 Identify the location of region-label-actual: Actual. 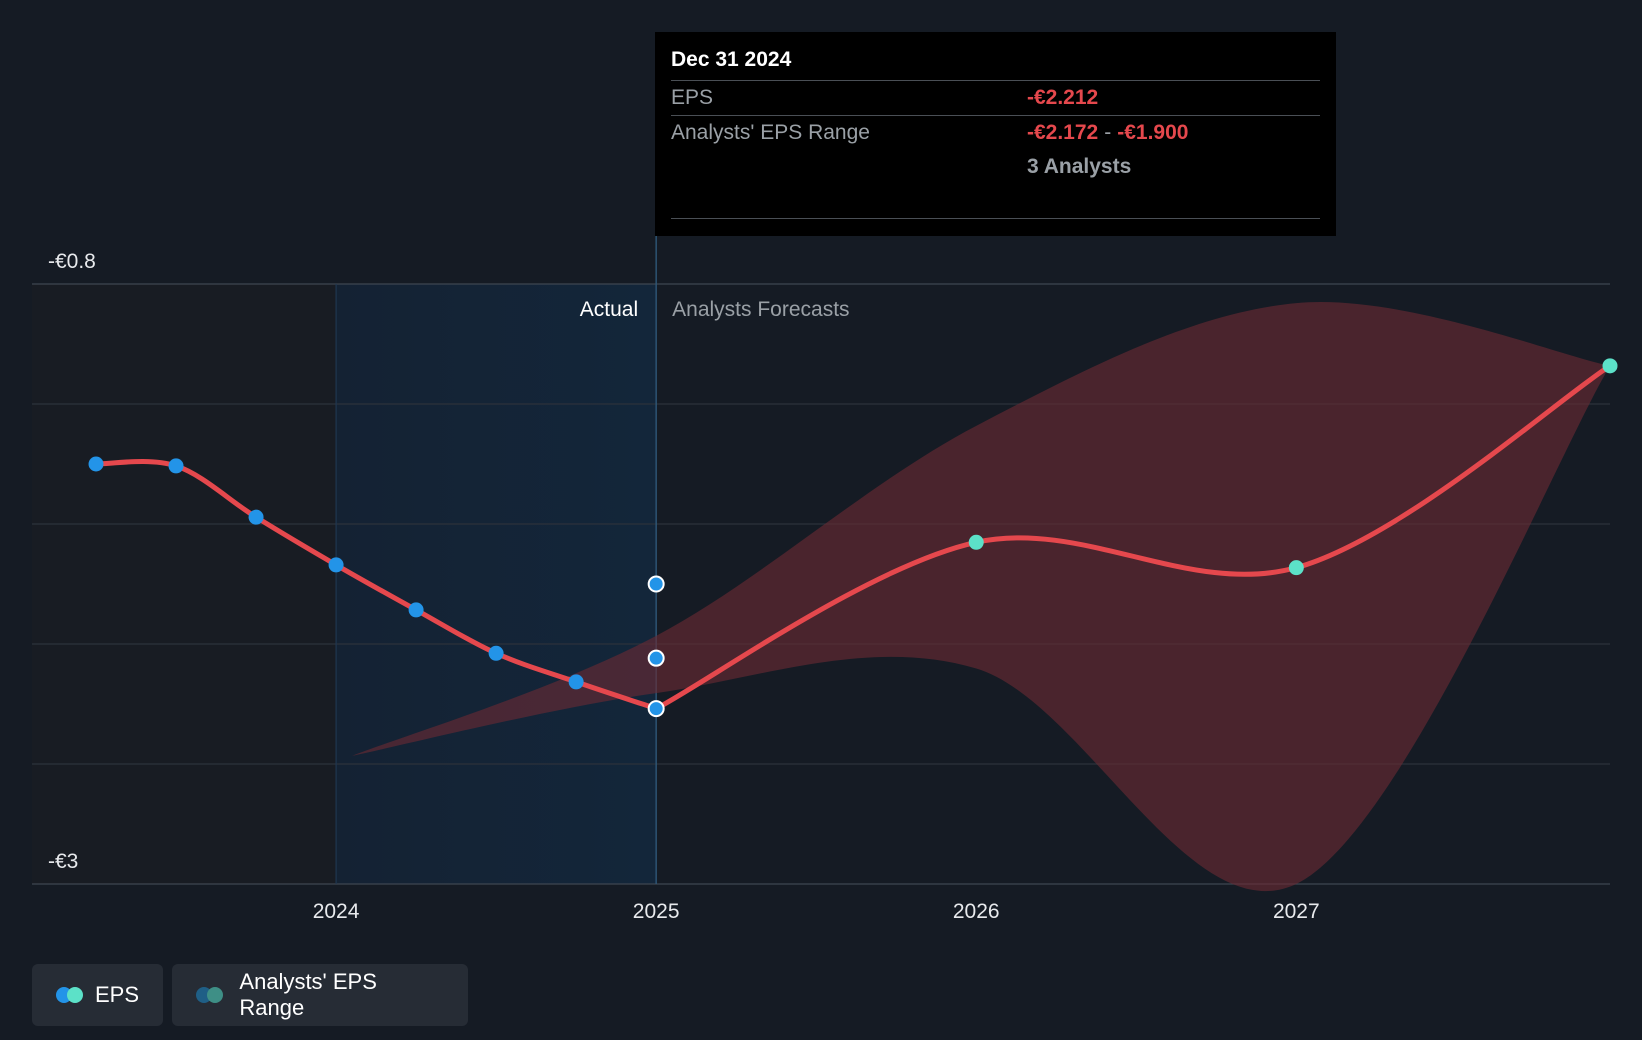
(609, 309).